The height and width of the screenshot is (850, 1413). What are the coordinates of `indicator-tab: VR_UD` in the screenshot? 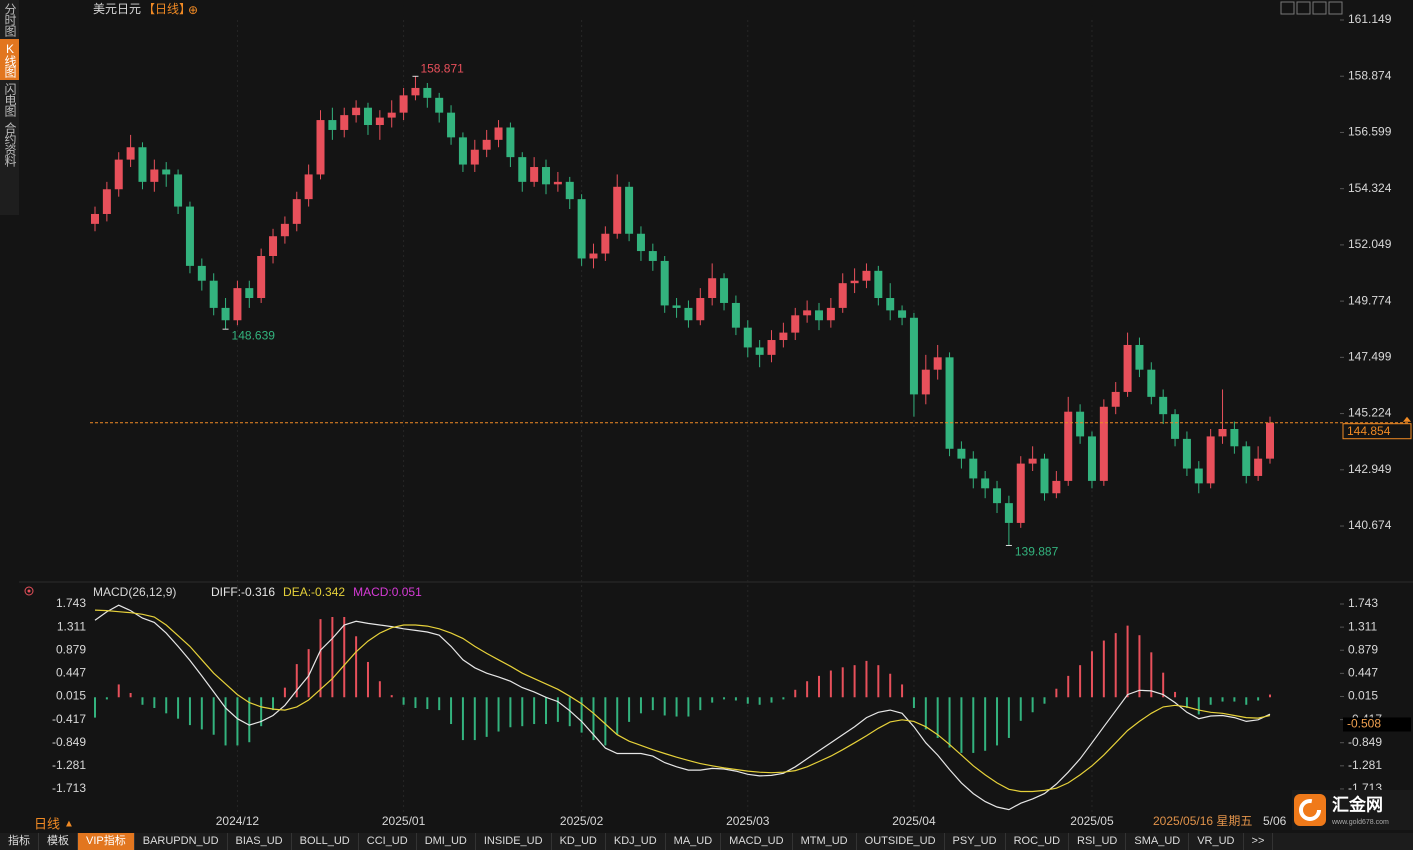 It's located at (1216, 841).